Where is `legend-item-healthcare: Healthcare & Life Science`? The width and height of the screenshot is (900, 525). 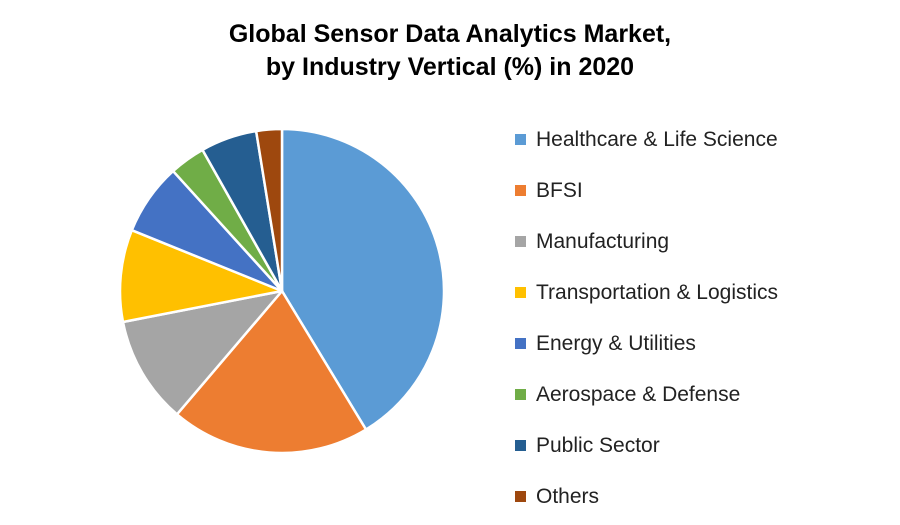
legend-item-healthcare: Healthcare & Life Science is located at coordinates (646, 139).